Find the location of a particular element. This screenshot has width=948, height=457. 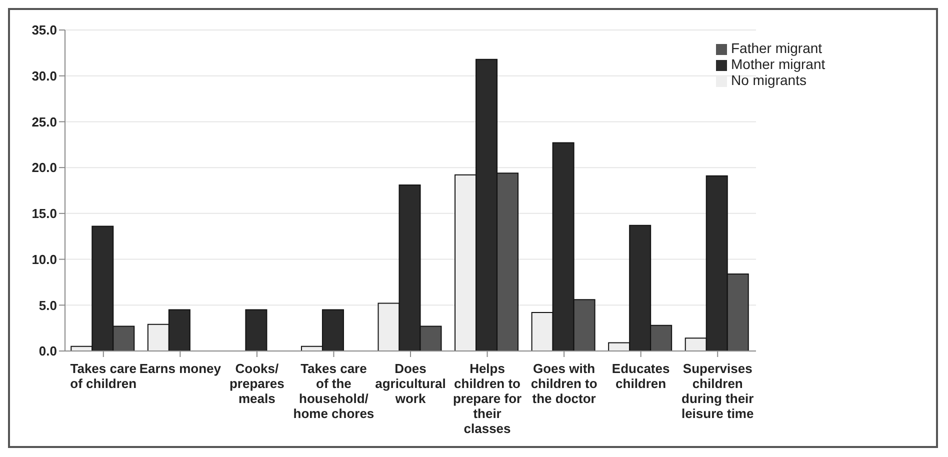

x-tick-label: Does agricultural work is located at coordinates (410, 383).